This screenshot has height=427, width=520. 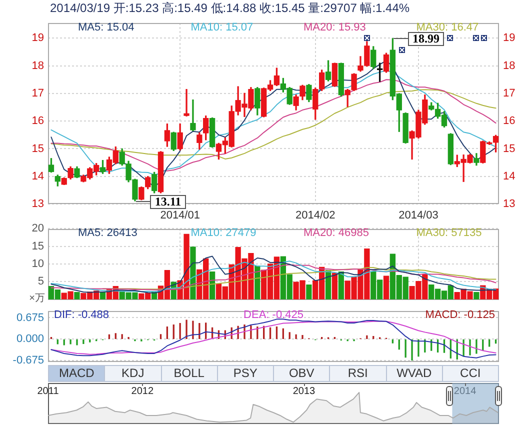 I want to click on y-tick-label: -0.675, so click(x=28, y=360).